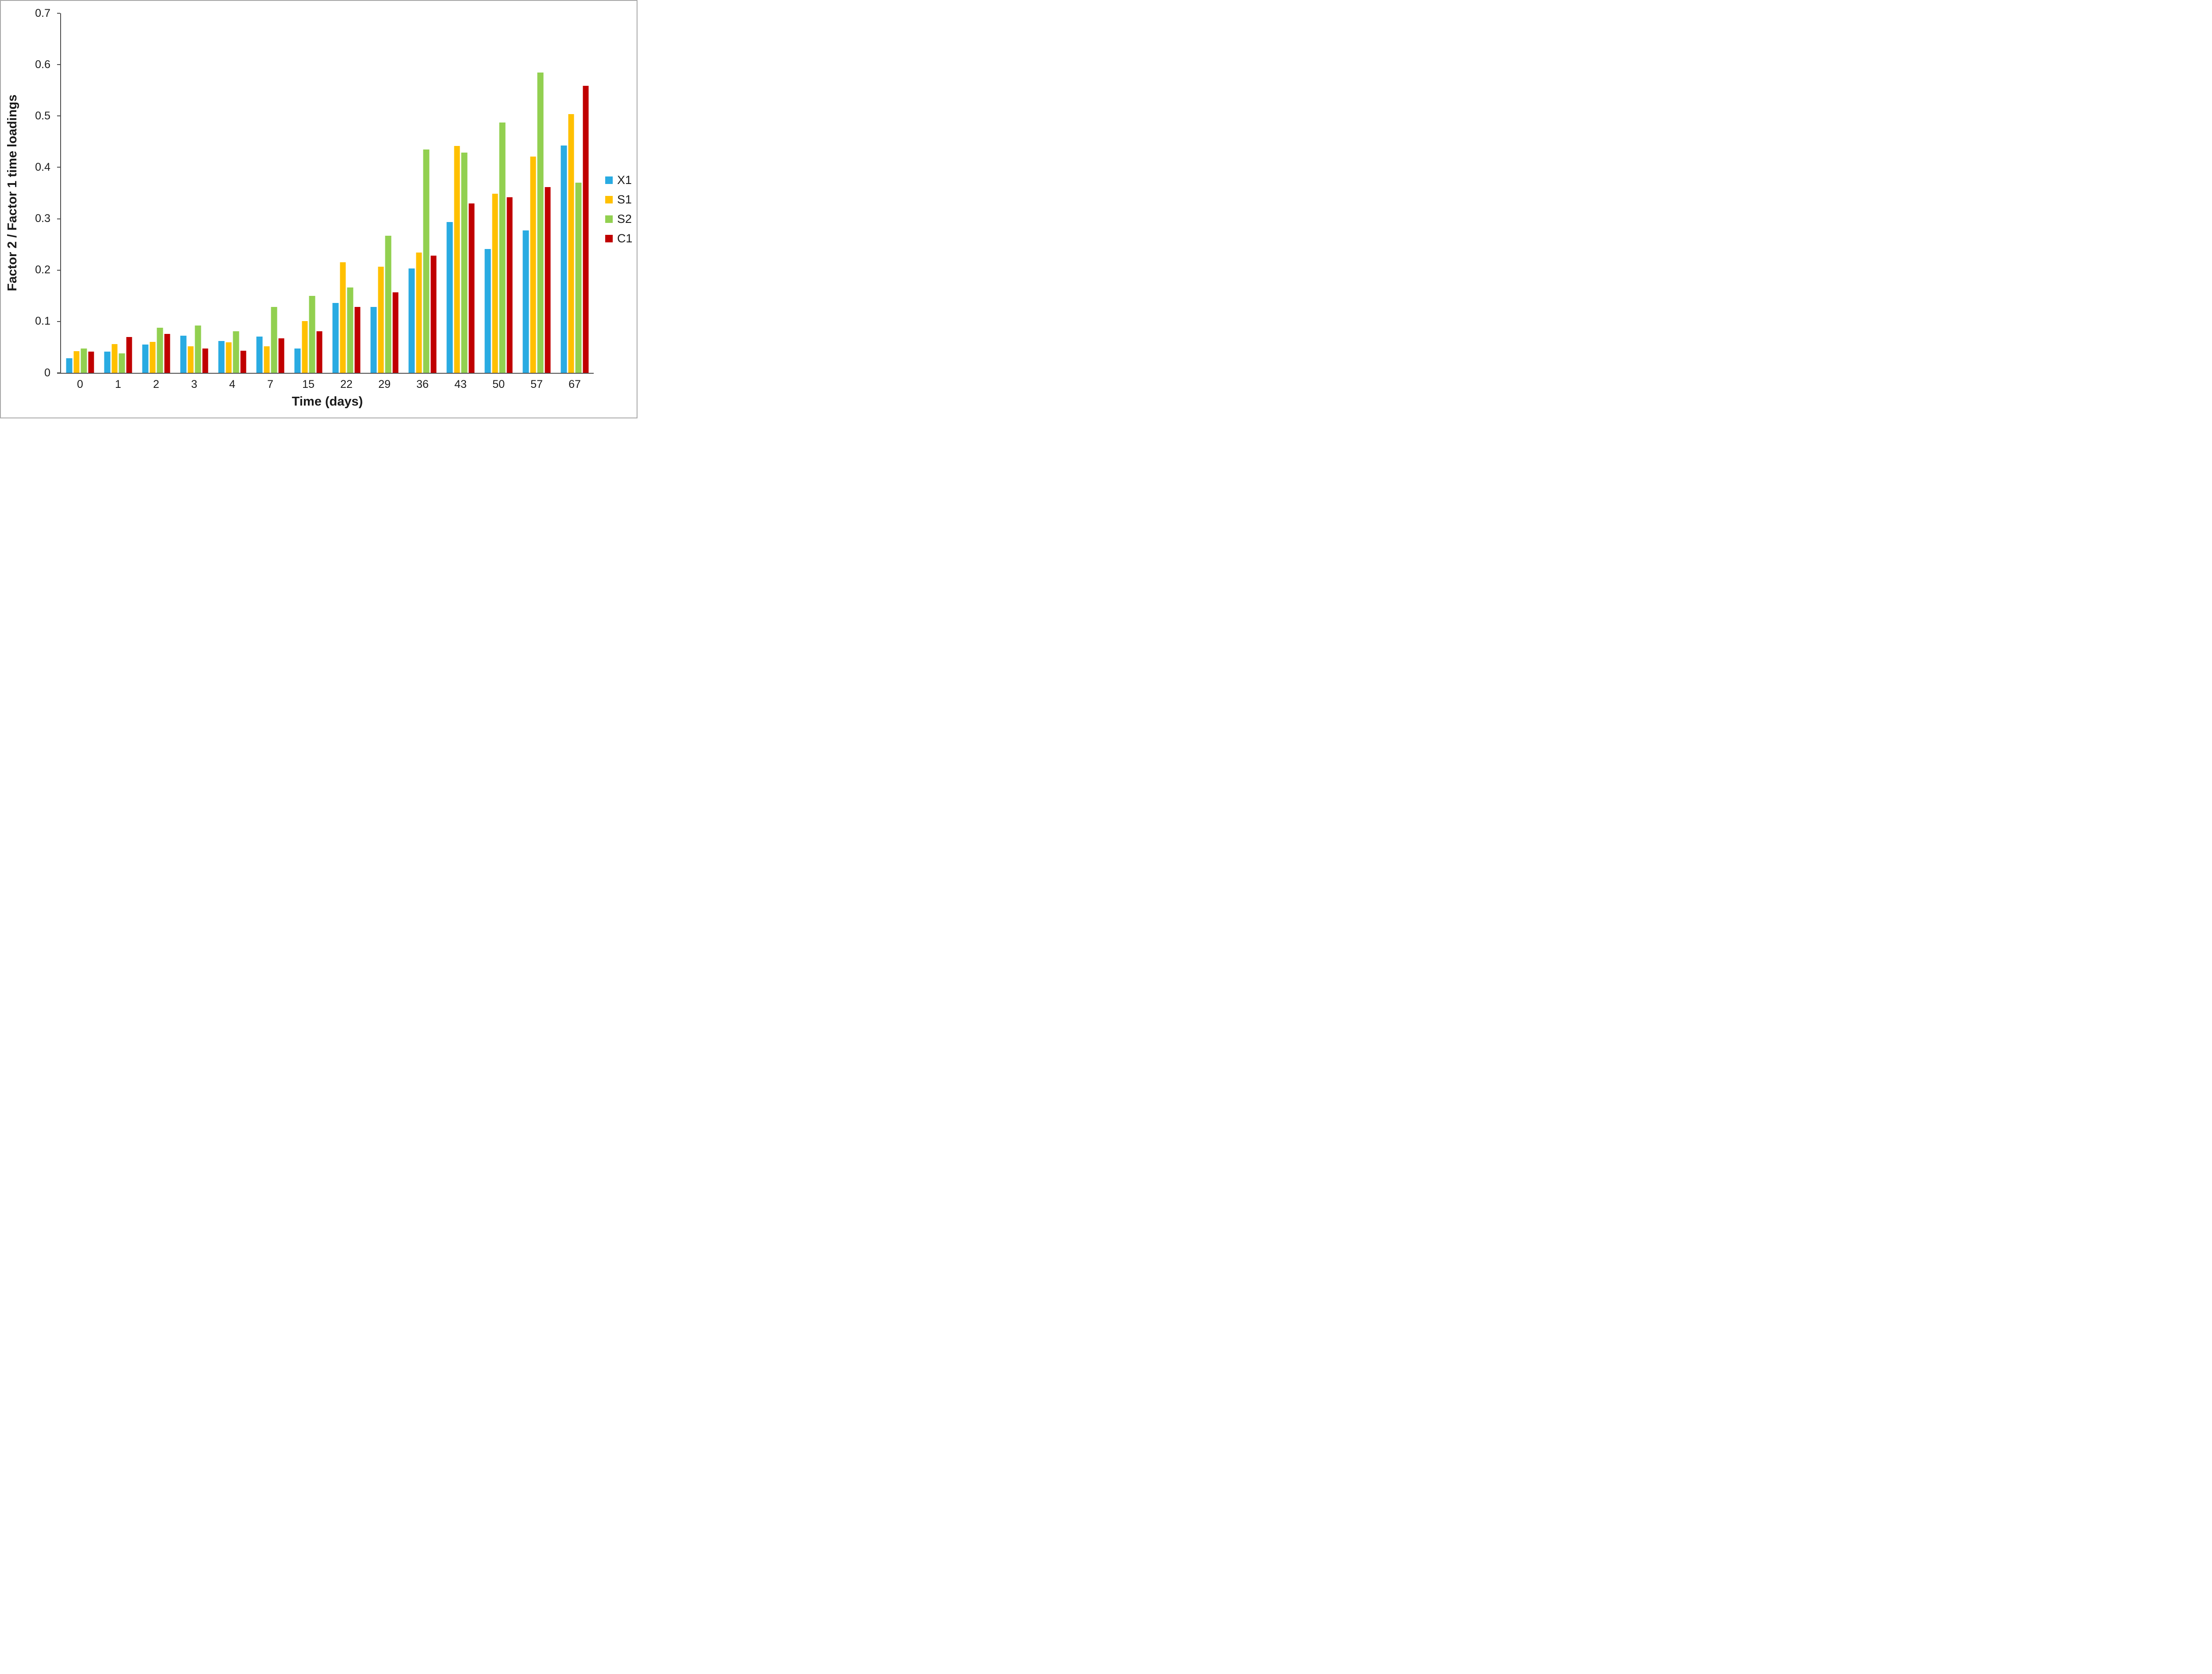 The width and height of the screenshot is (2212, 1674). What do you see at coordinates (43, 270) in the screenshot?
I see `y-tick-label-0.2: 0.2` at bounding box center [43, 270].